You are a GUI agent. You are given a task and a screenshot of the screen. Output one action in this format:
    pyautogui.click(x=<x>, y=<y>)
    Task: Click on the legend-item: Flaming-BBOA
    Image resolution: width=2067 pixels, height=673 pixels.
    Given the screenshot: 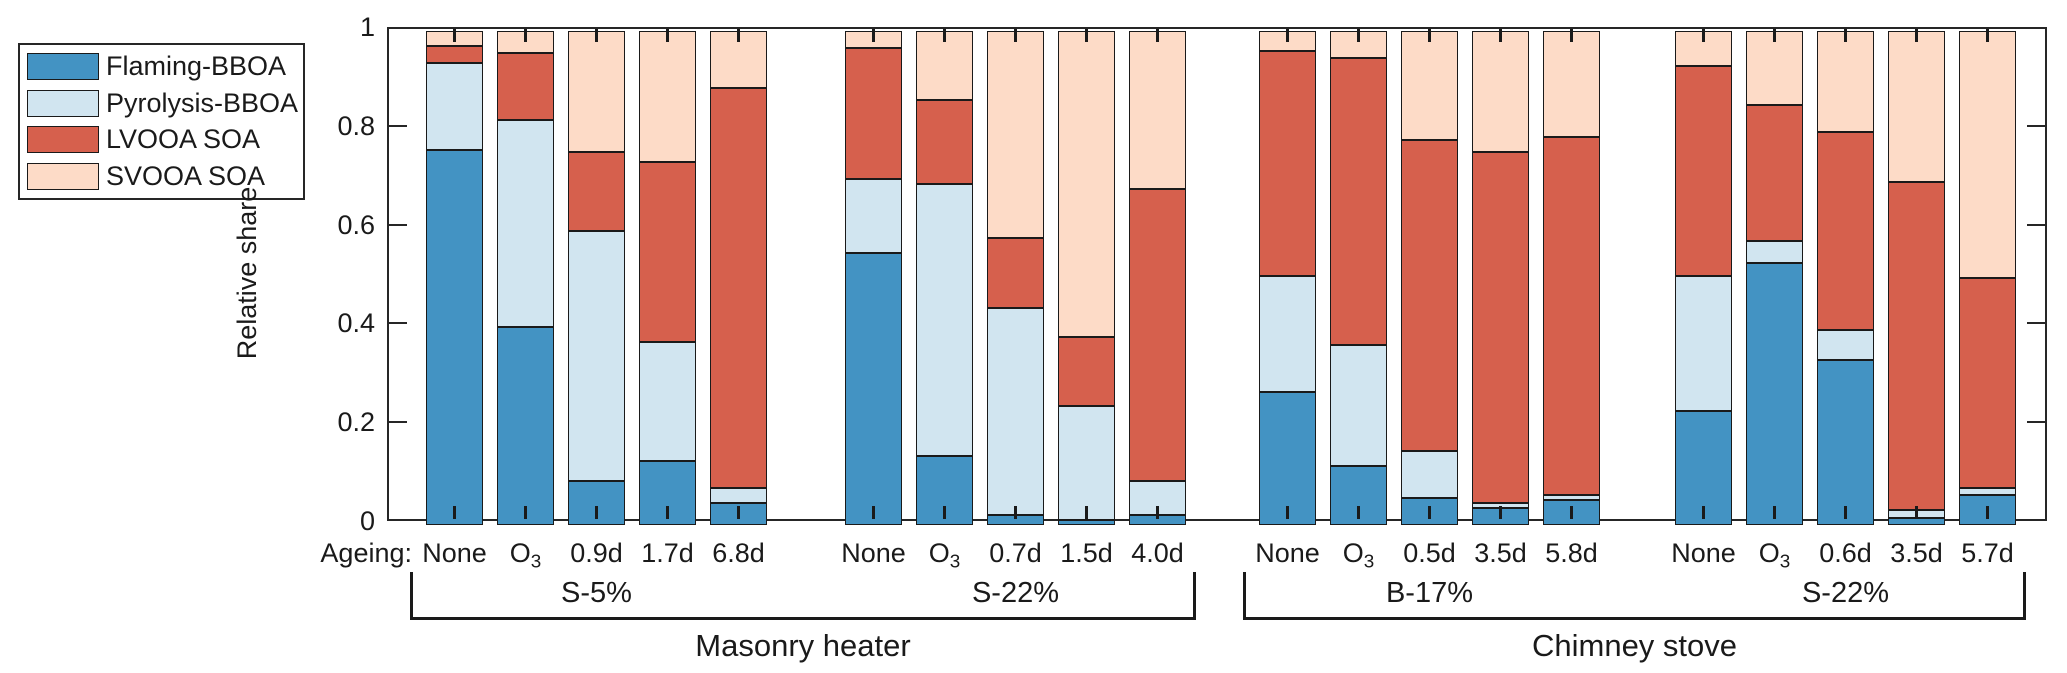 What is the action you would take?
    pyautogui.click(x=161, y=66)
    